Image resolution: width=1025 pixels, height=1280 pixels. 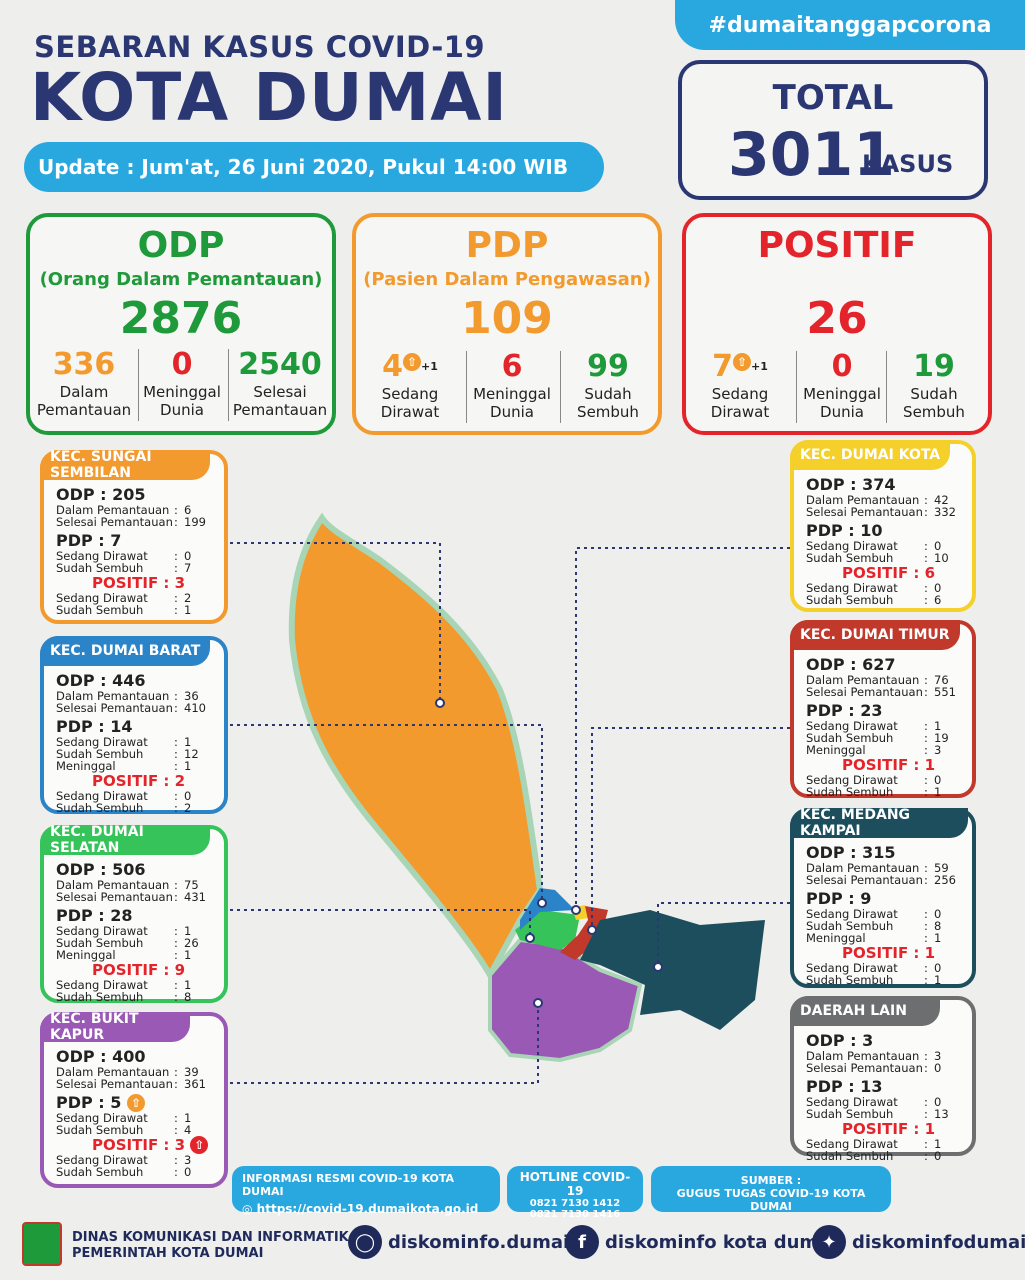 I want to click on pdp-sembuh-label2: Sembuh, so click(x=608, y=412).